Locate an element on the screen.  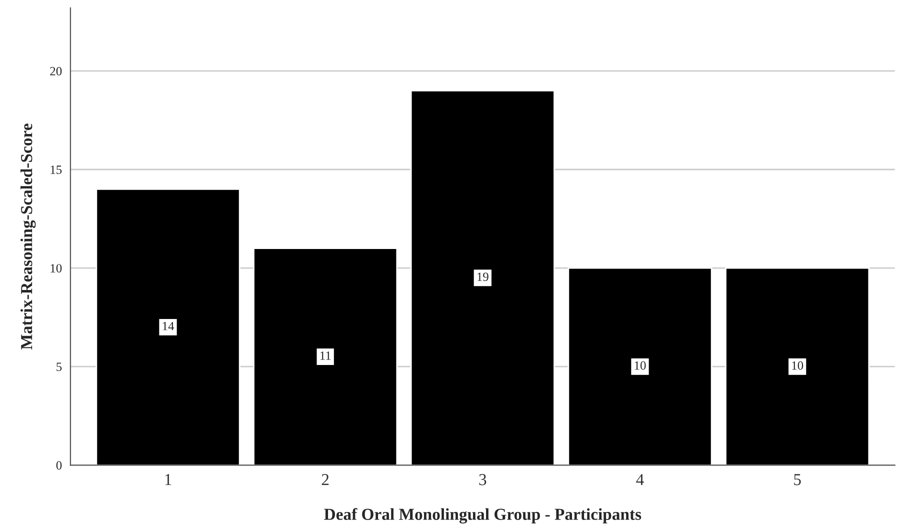
x-axis-title: Deaf Oral Monolingual Group - Participants is located at coordinates (483, 516).